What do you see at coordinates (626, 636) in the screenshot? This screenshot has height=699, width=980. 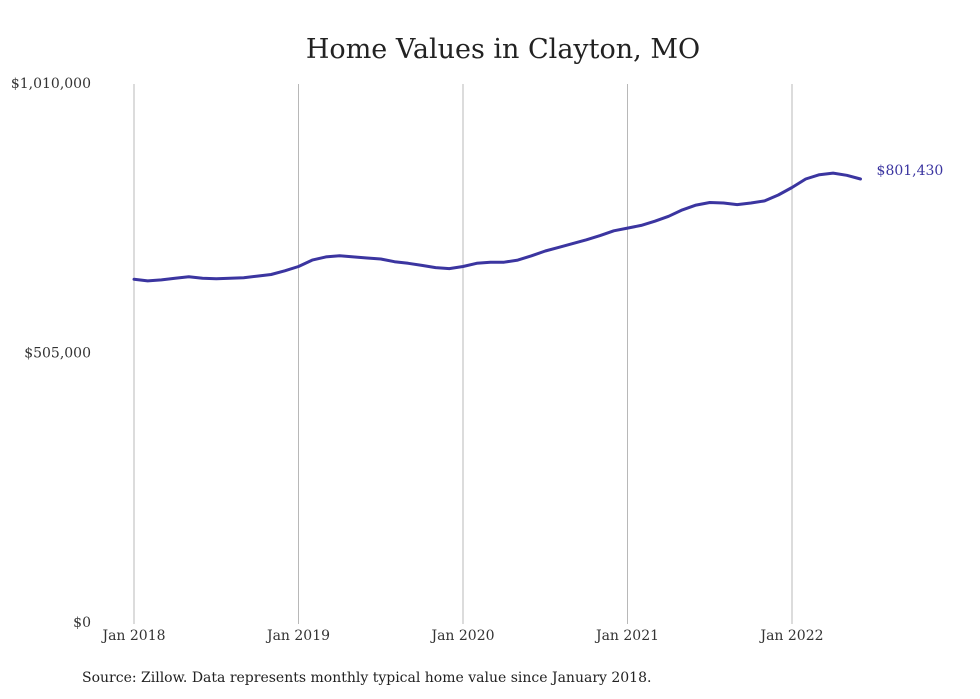 I see `x-tick-label: Jan 2021` at bounding box center [626, 636].